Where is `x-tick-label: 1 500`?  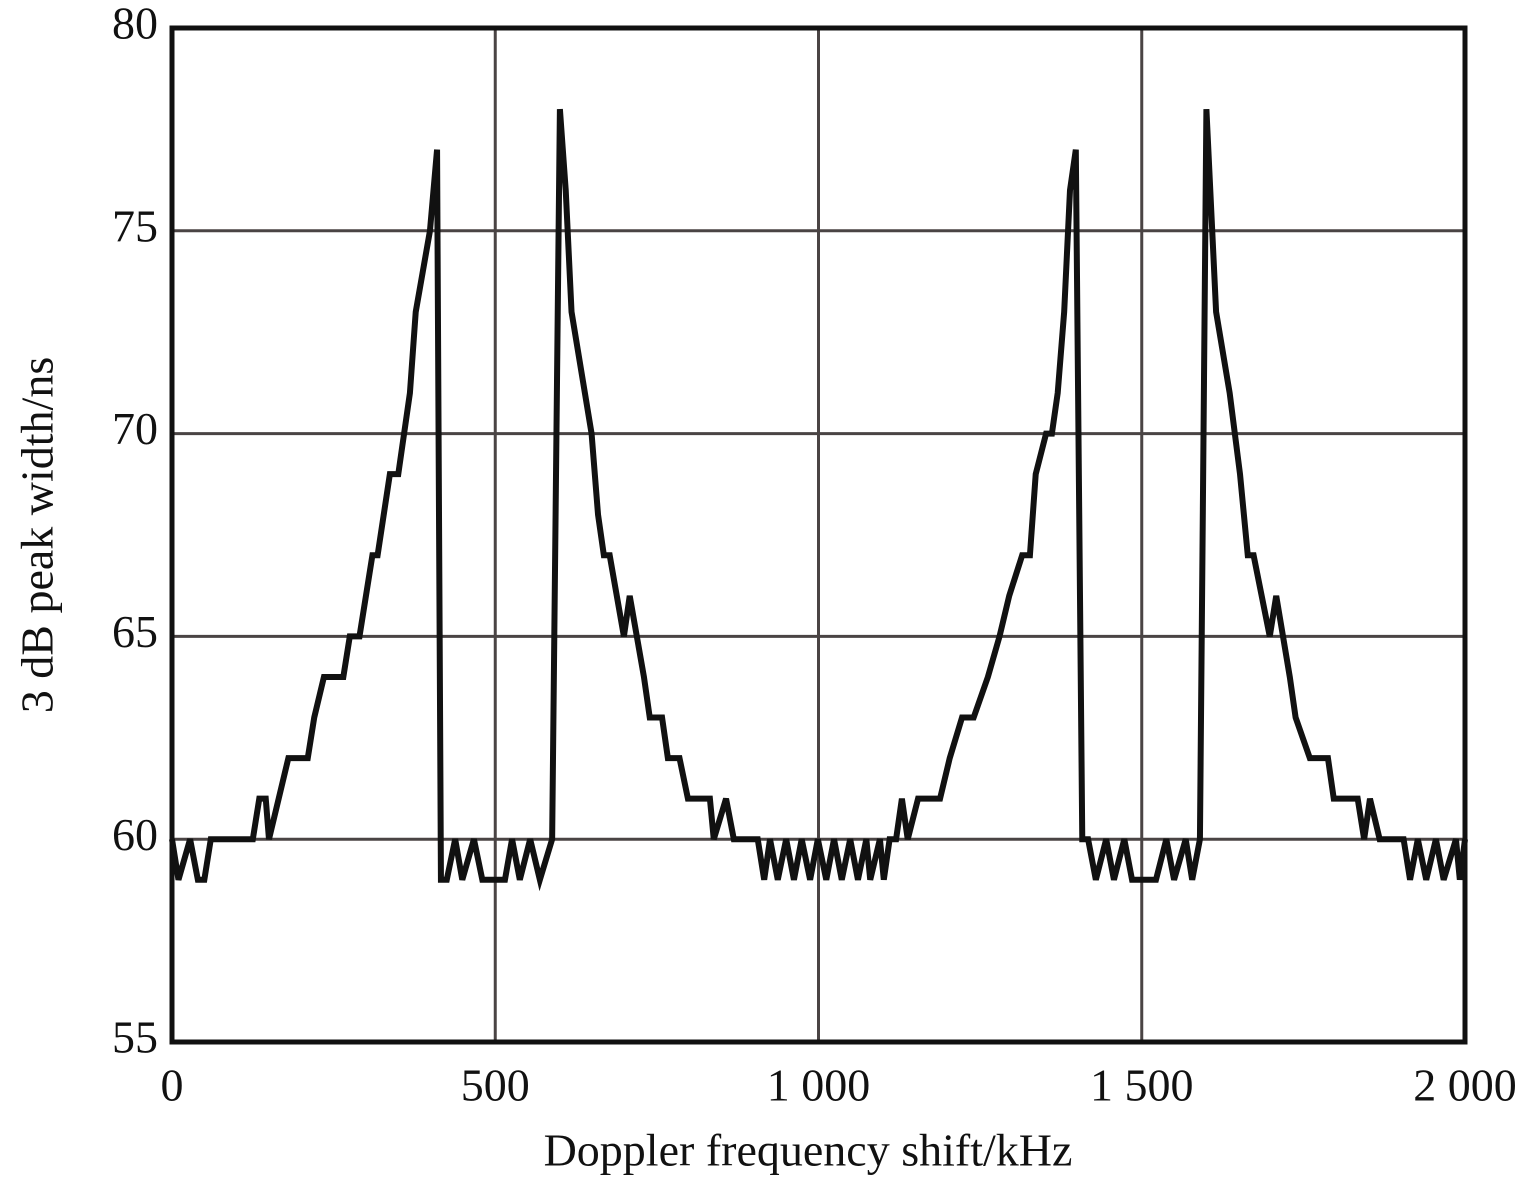
x-tick-label: 1 500 is located at coordinates (1142, 1085).